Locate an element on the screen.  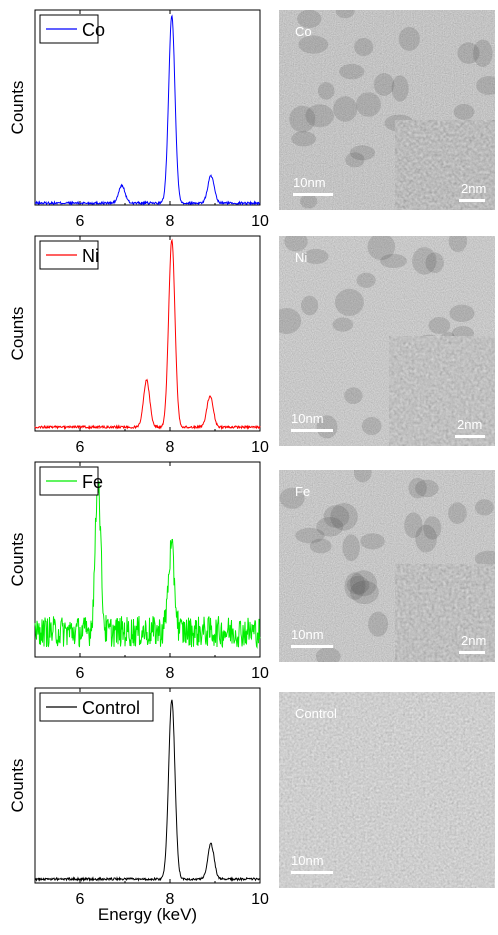
tem-inset: 2nm is located at coordinates (442, 391).